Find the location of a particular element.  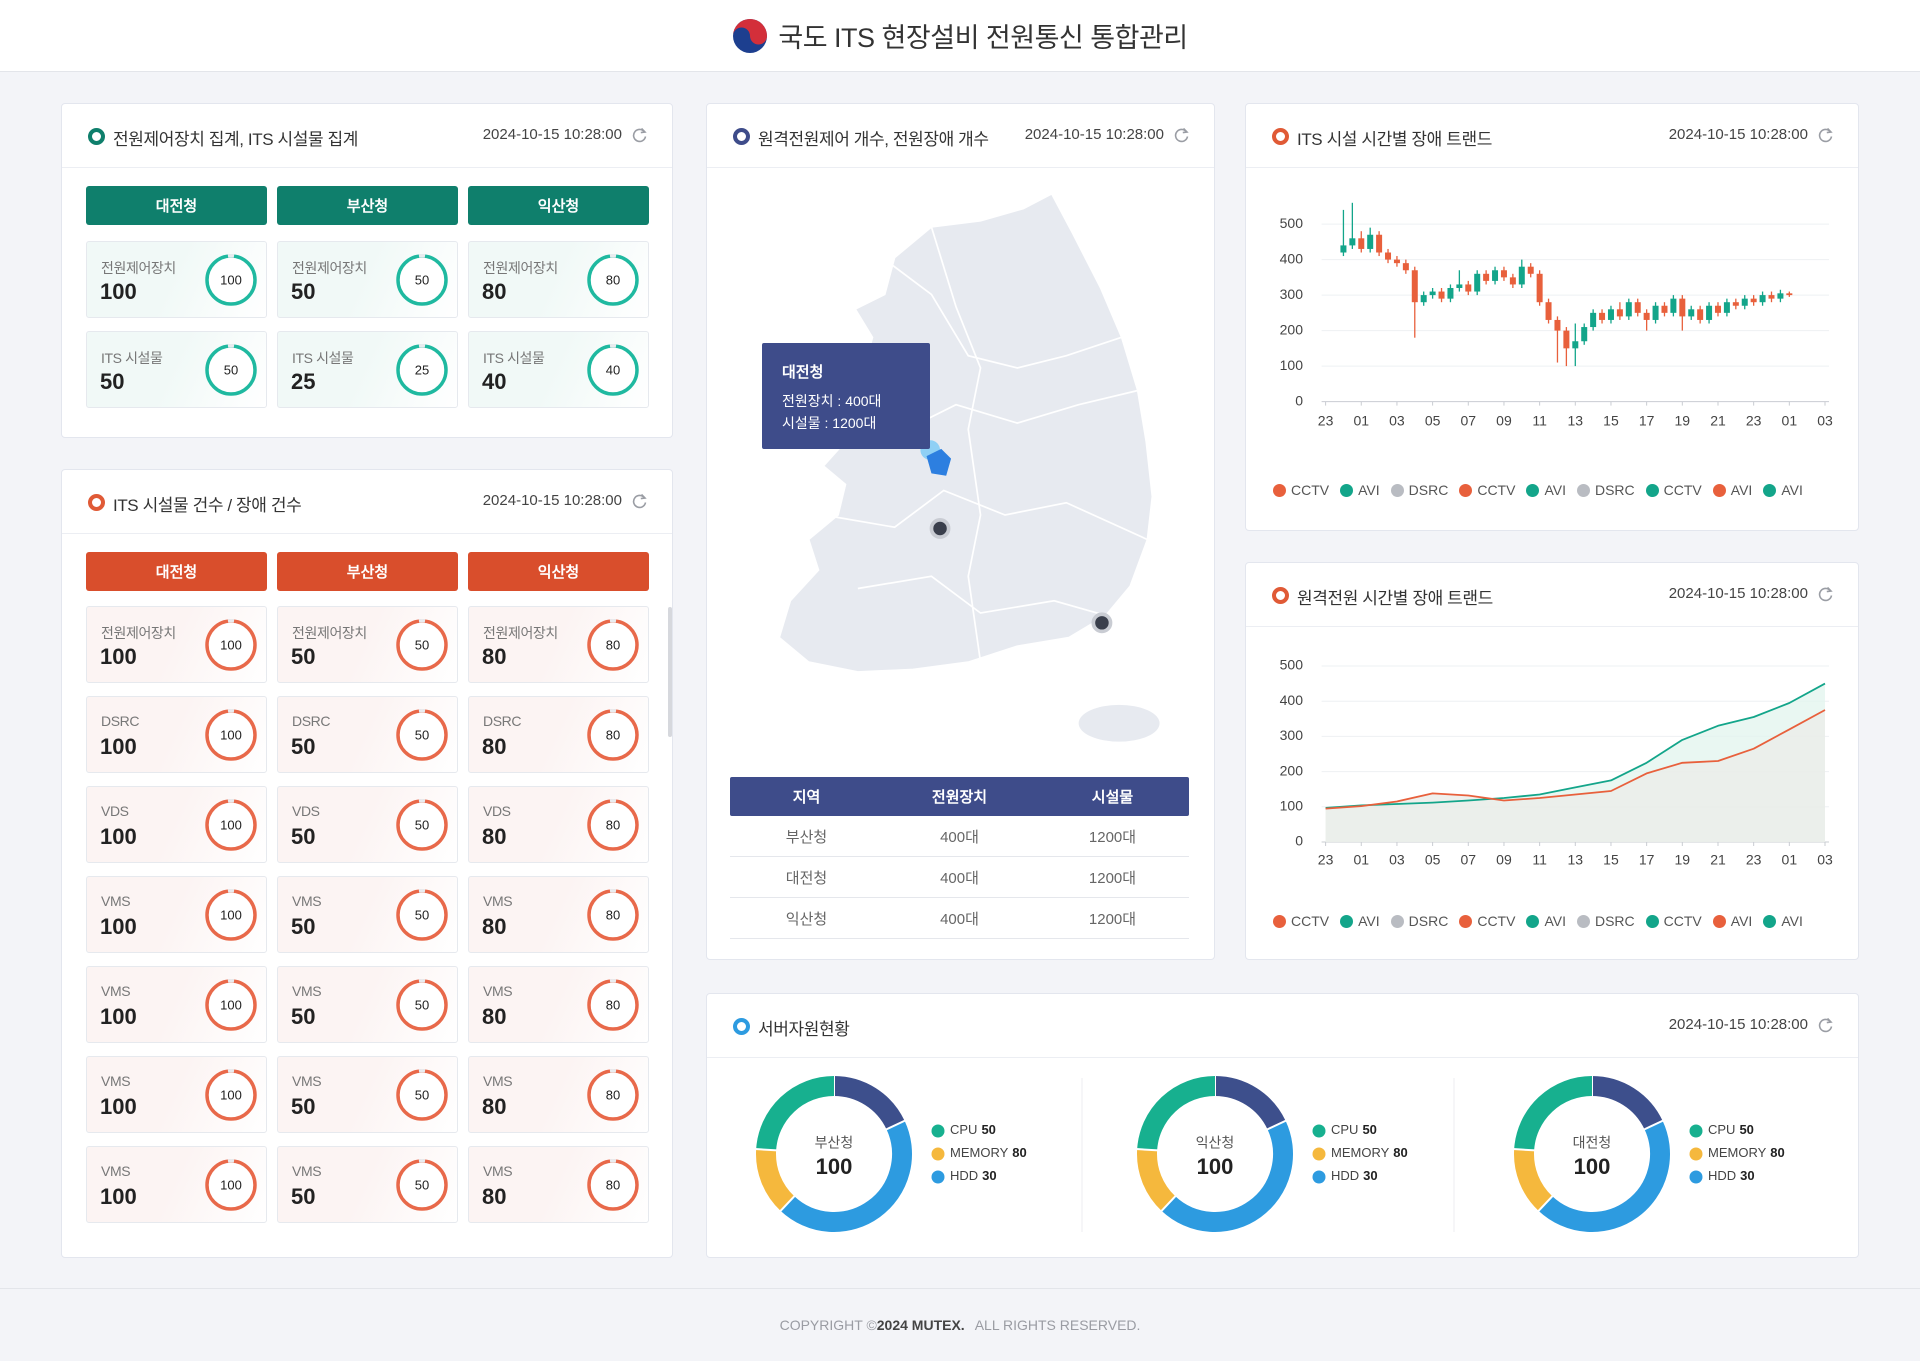

map-island is located at coordinates (1119, 723).